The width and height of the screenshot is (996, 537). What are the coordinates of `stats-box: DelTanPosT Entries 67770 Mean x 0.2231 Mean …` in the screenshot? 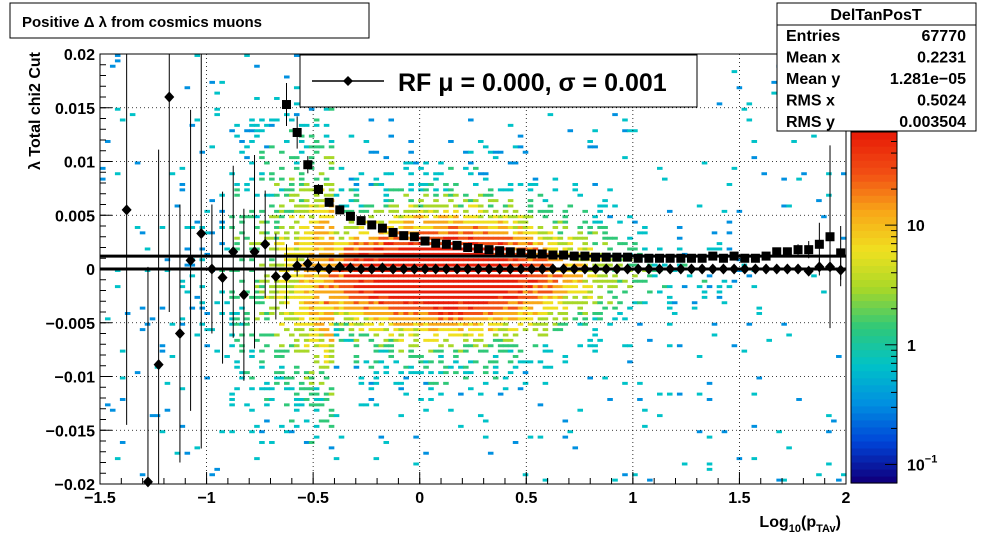 It's located at (876, 67).